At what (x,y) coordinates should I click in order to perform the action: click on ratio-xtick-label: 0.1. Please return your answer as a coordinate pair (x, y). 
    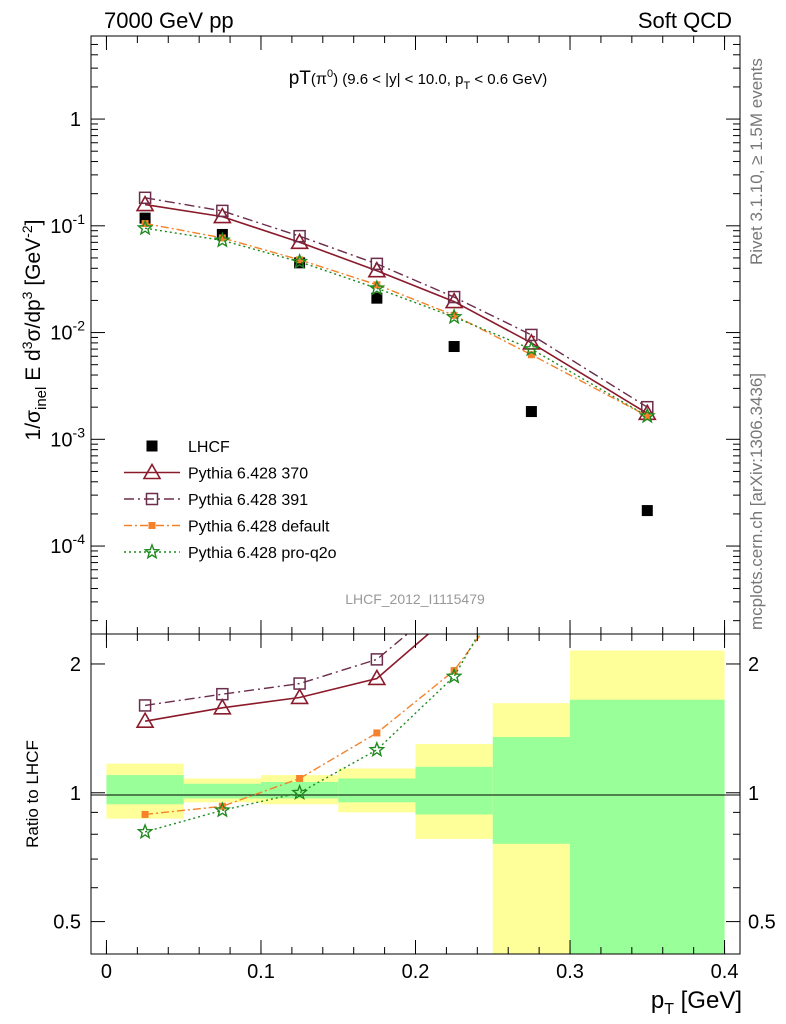
    Looking at the image, I should click on (261, 972).